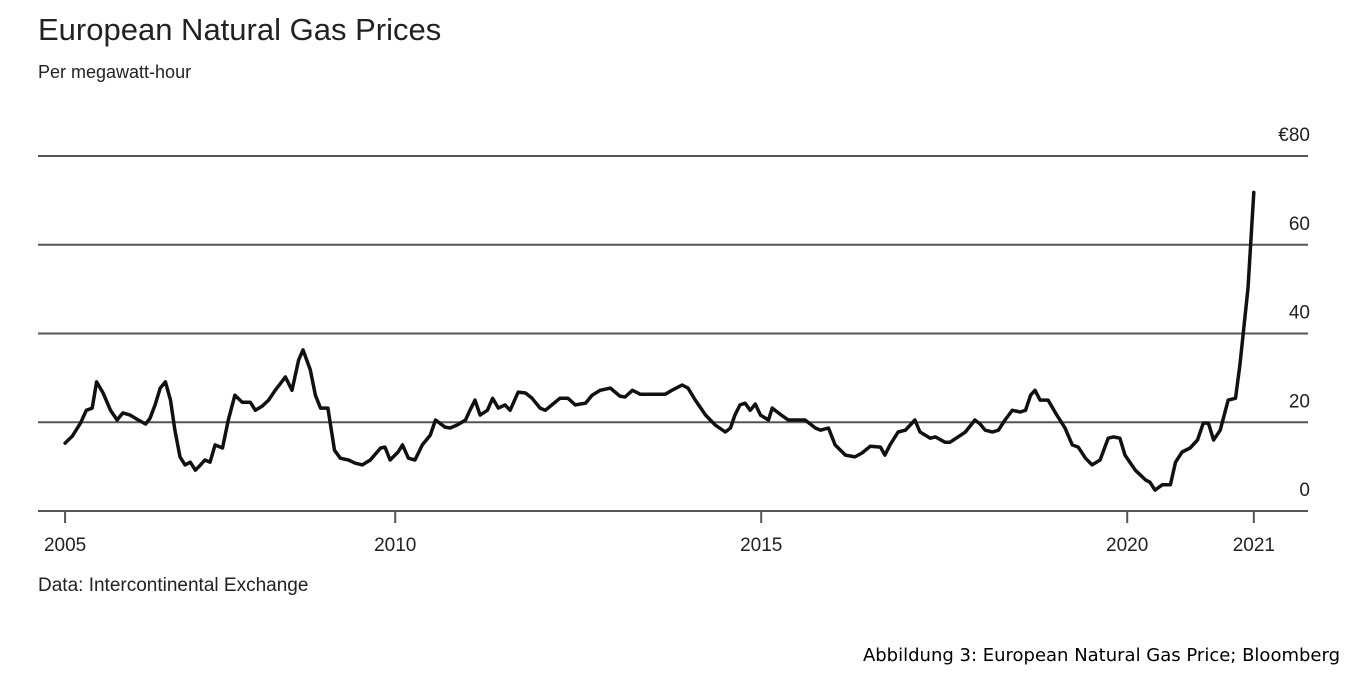 The height and width of the screenshot is (685, 1360). What do you see at coordinates (1299, 313) in the screenshot?
I see `y-tick-label: 40` at bounding box center [1299, 313].